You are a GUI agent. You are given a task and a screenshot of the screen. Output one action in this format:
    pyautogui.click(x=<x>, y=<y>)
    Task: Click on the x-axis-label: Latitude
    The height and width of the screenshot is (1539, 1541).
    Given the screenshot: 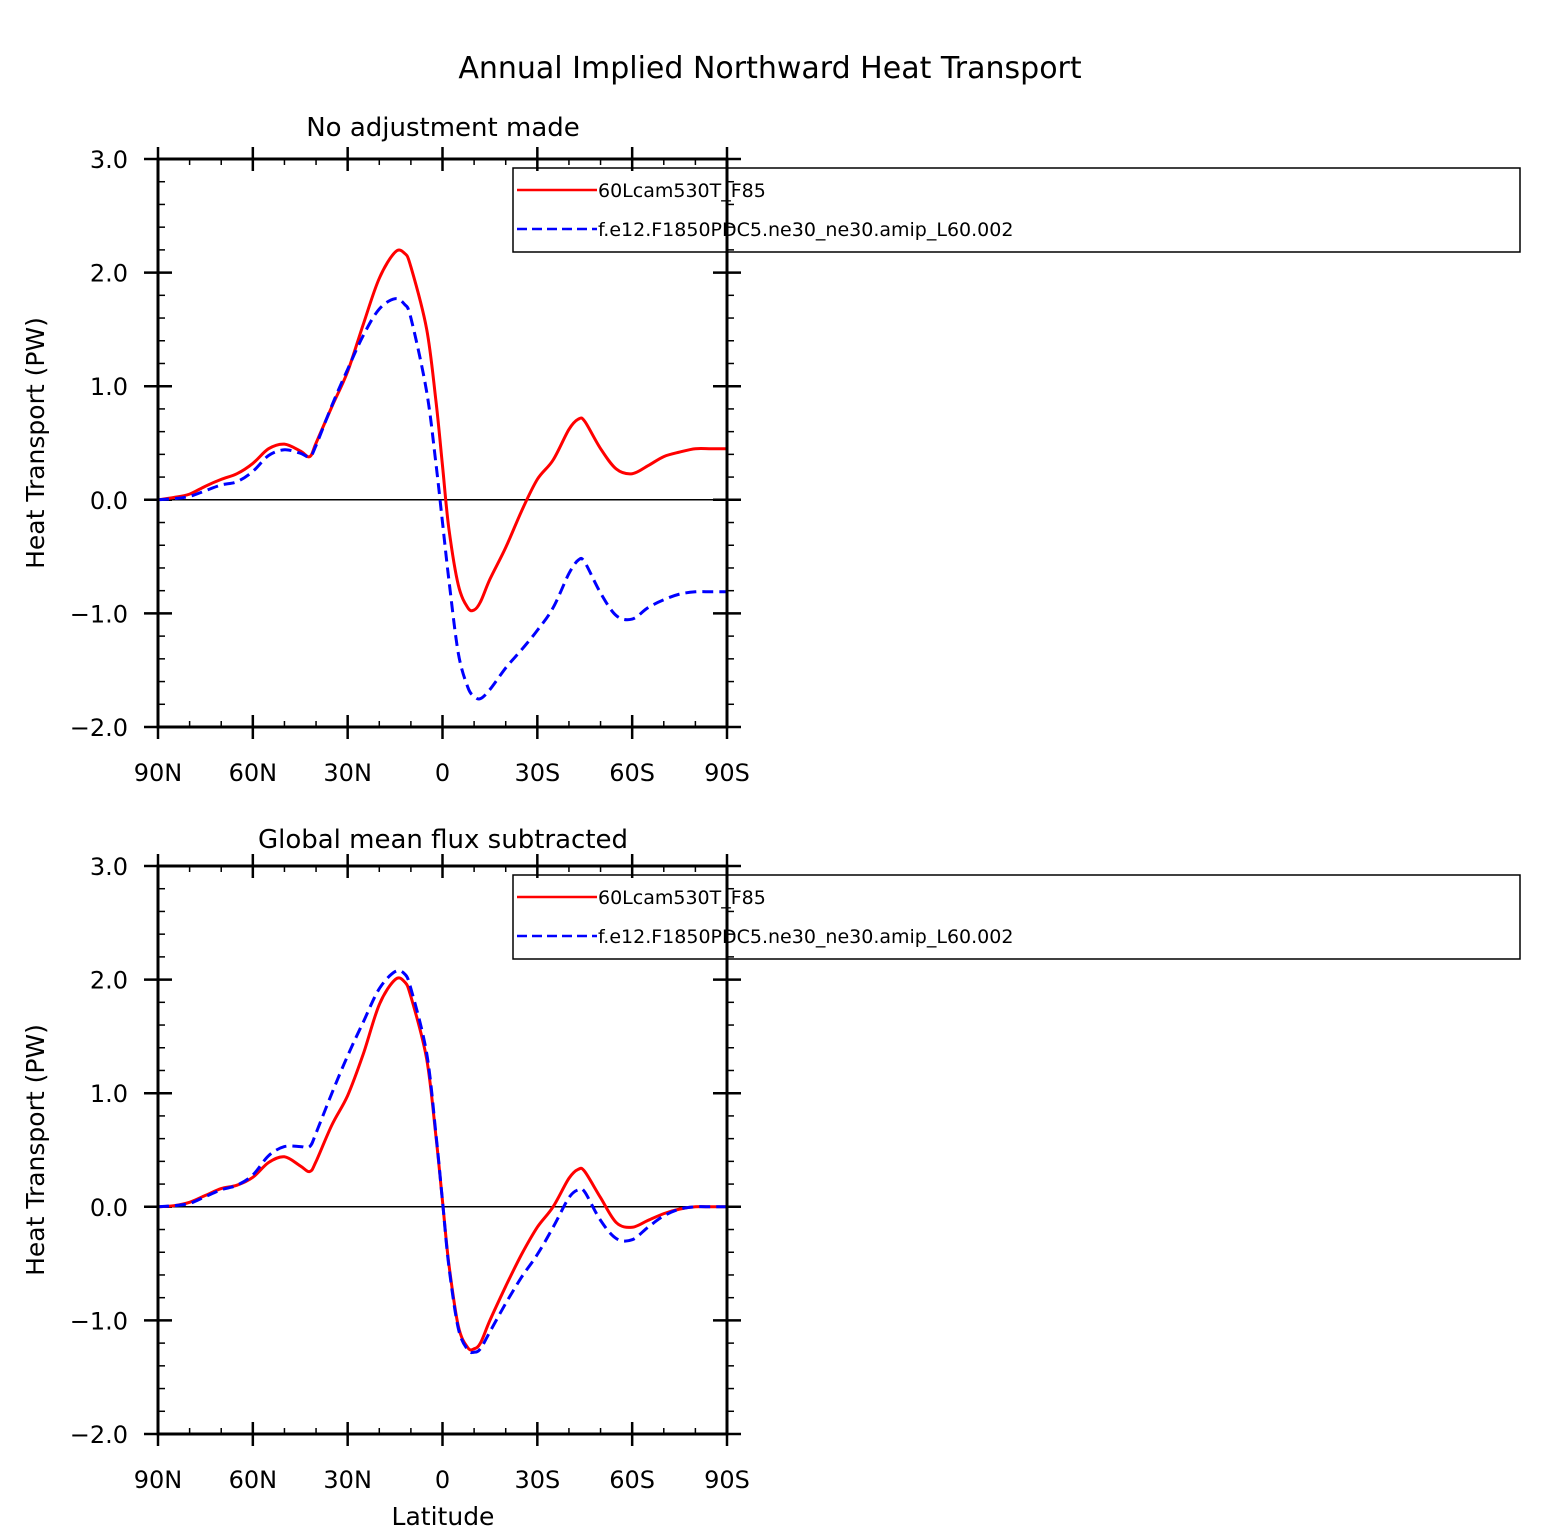 What is the action you would take?
    pyautogui.click(x=443, y=1516)
    